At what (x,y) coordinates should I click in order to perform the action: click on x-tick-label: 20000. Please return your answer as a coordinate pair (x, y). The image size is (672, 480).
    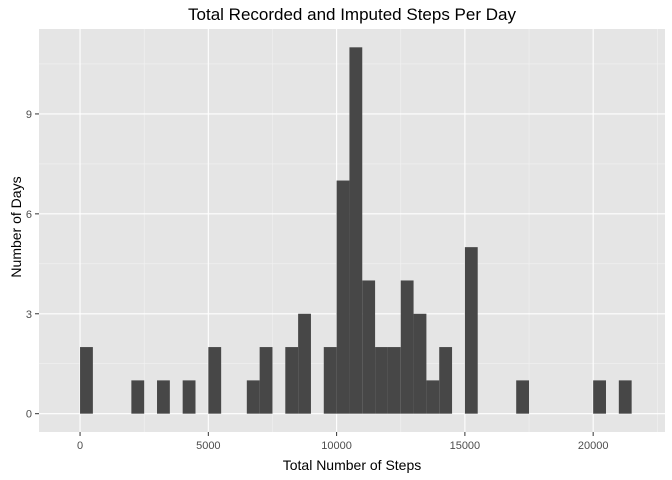
    Looking at the image, I should click on (593, 446).